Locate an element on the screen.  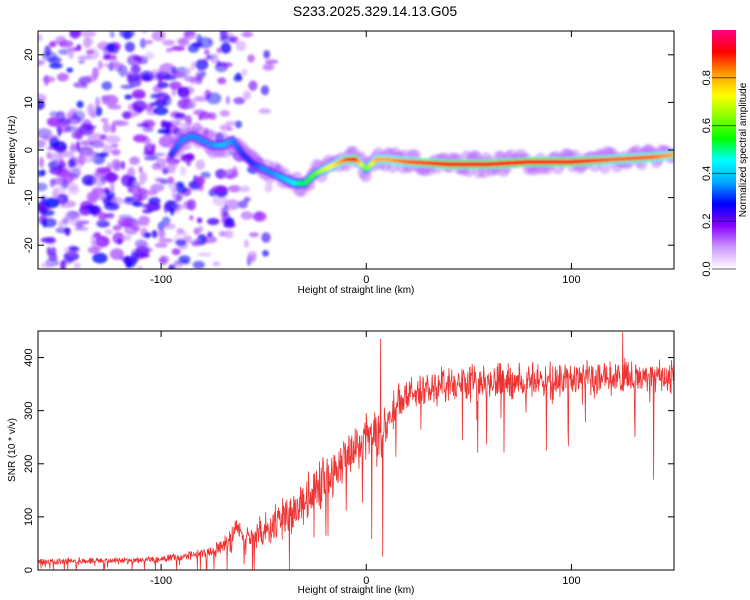
y-tick-label: 400 is located at coordinates (29, 357).